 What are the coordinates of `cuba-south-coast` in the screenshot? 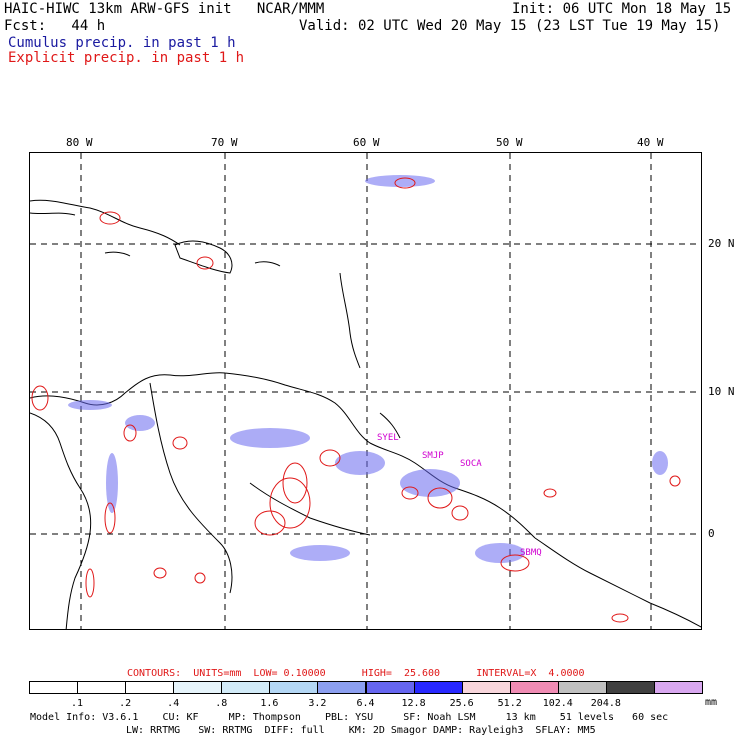 It's located at (53, 214).